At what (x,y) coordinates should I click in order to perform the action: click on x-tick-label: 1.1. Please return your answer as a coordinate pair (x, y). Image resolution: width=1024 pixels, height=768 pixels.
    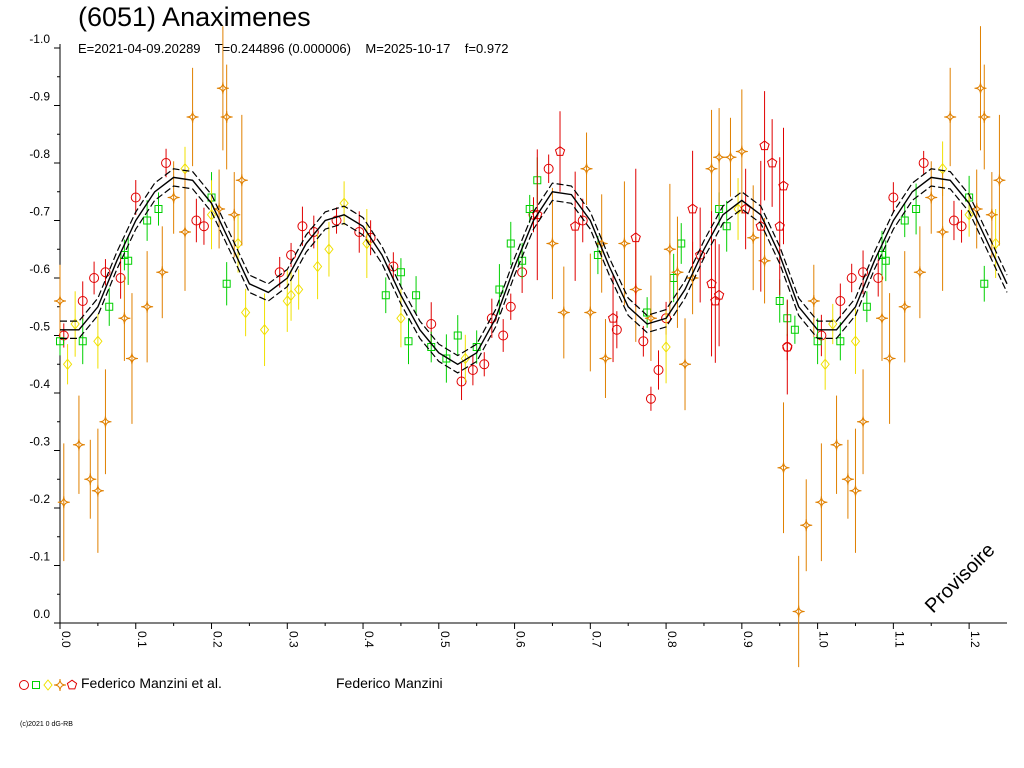
    Looking at the image, I should click on (899, 639).